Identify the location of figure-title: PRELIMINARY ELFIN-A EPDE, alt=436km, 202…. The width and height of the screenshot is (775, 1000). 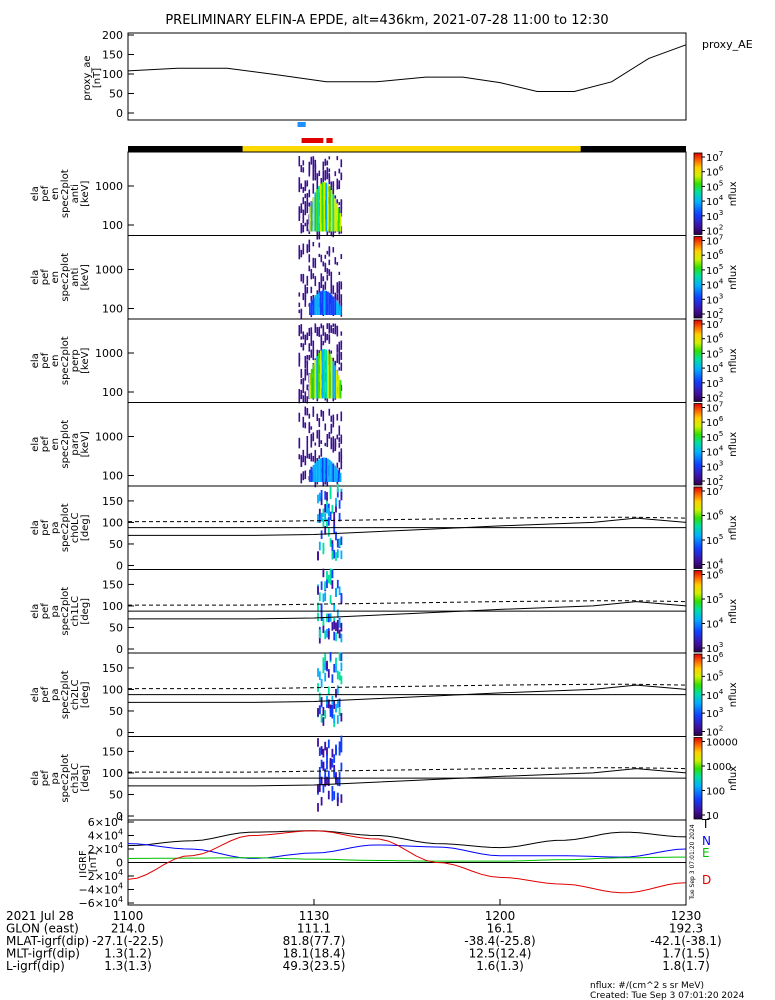
(386, 20).